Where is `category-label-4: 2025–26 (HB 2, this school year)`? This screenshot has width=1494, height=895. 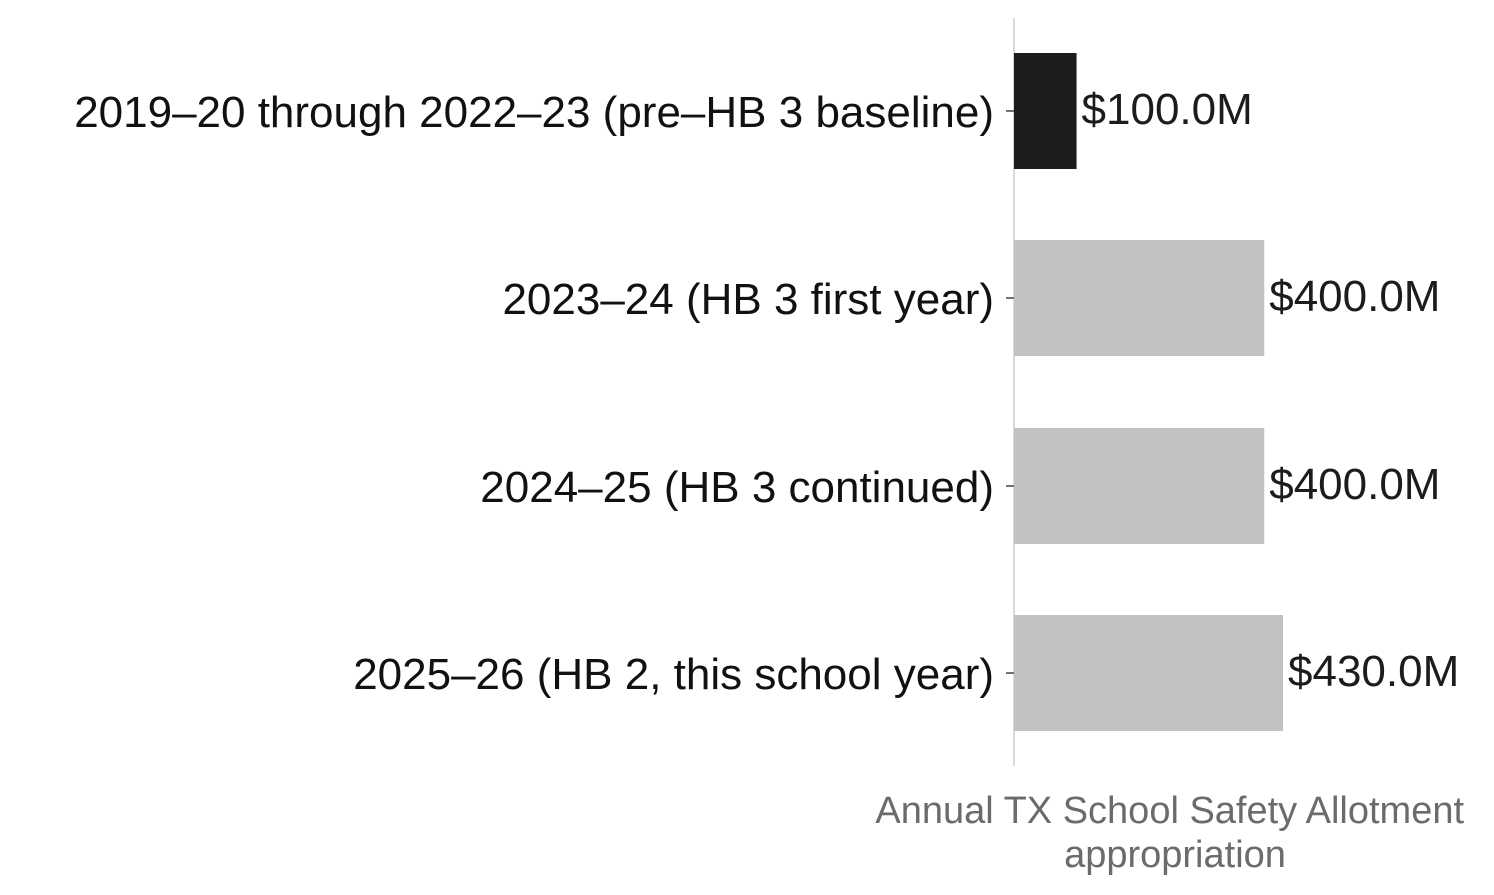 category-label-4: 2025–26 (HB 2, this school year) is located at coordinates (673, 674).